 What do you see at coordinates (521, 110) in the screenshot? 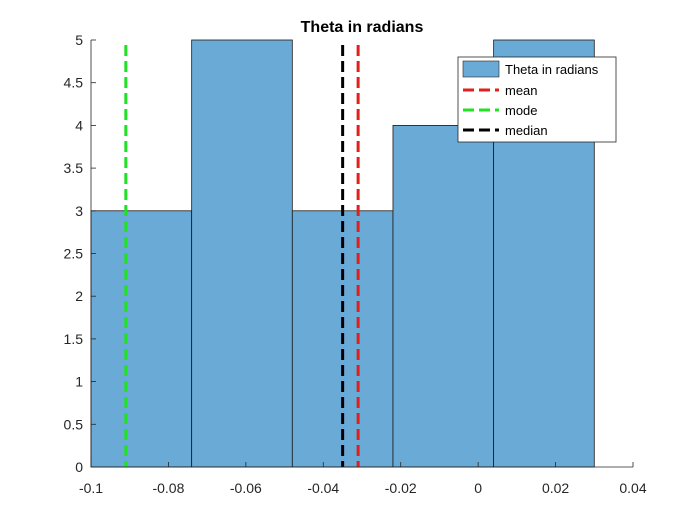
I see `legend-label-mode: mode` at bounding box center [521, 110].